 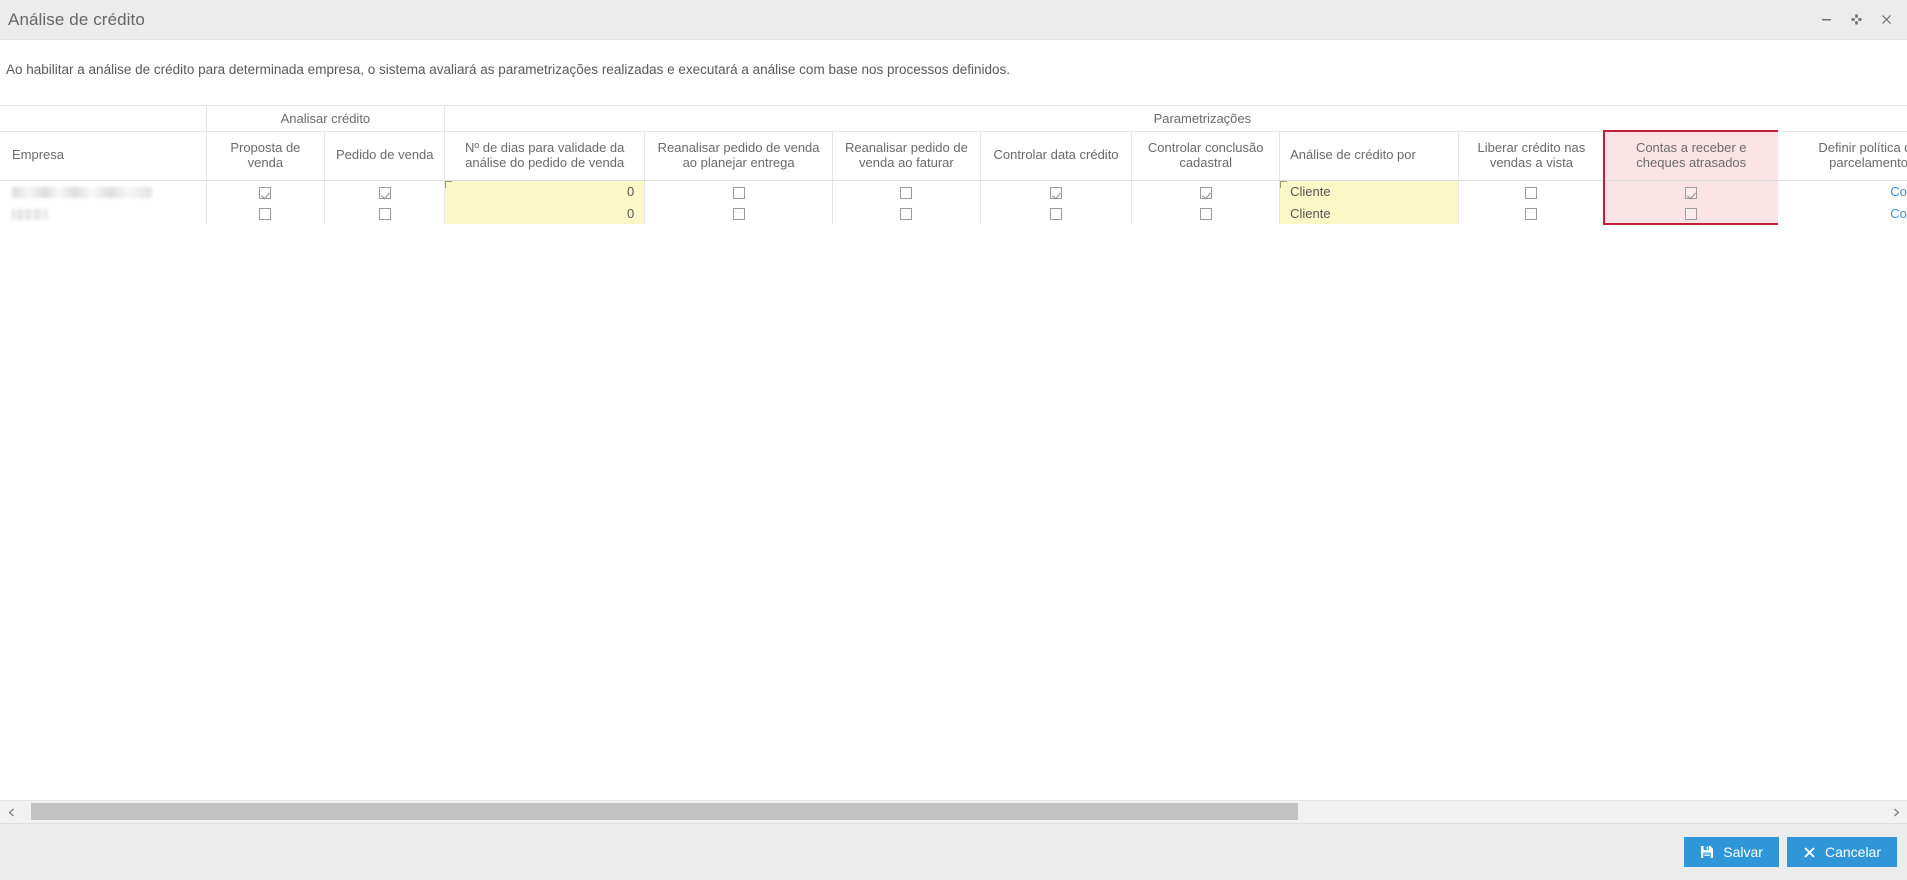 What do you see at coordinates (11, 812) in the screenshot?
I see `chevron-left-icon` at bounding box center [11, 812].